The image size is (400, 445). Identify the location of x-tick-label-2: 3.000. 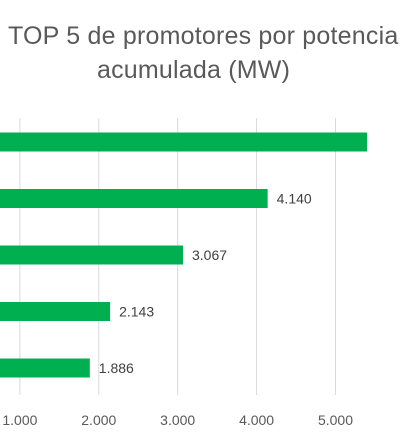
(177, 420).